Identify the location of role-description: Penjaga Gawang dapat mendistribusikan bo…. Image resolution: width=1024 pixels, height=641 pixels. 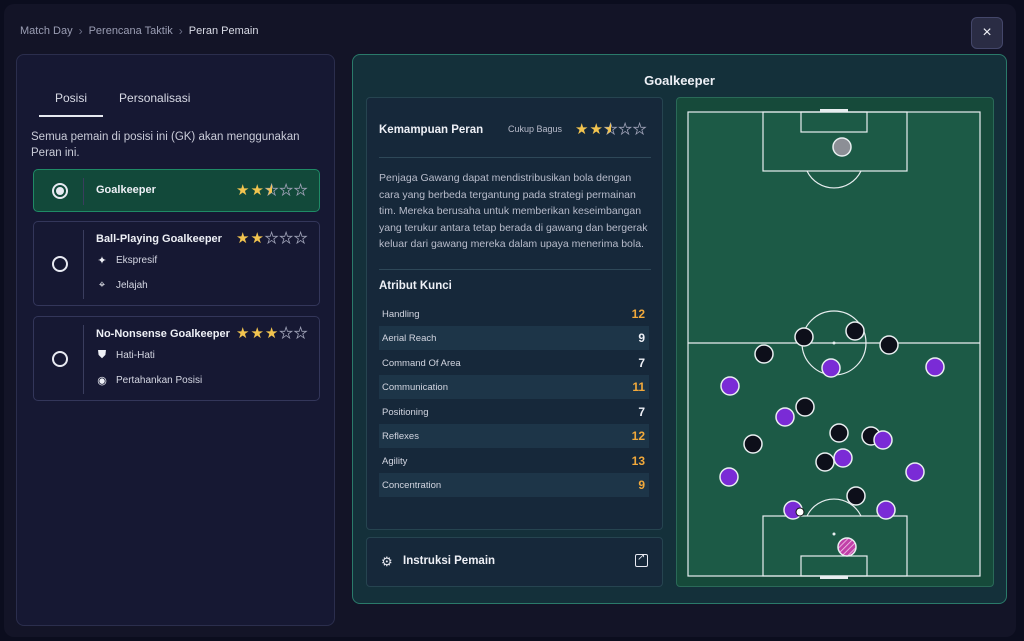
(513, 211).